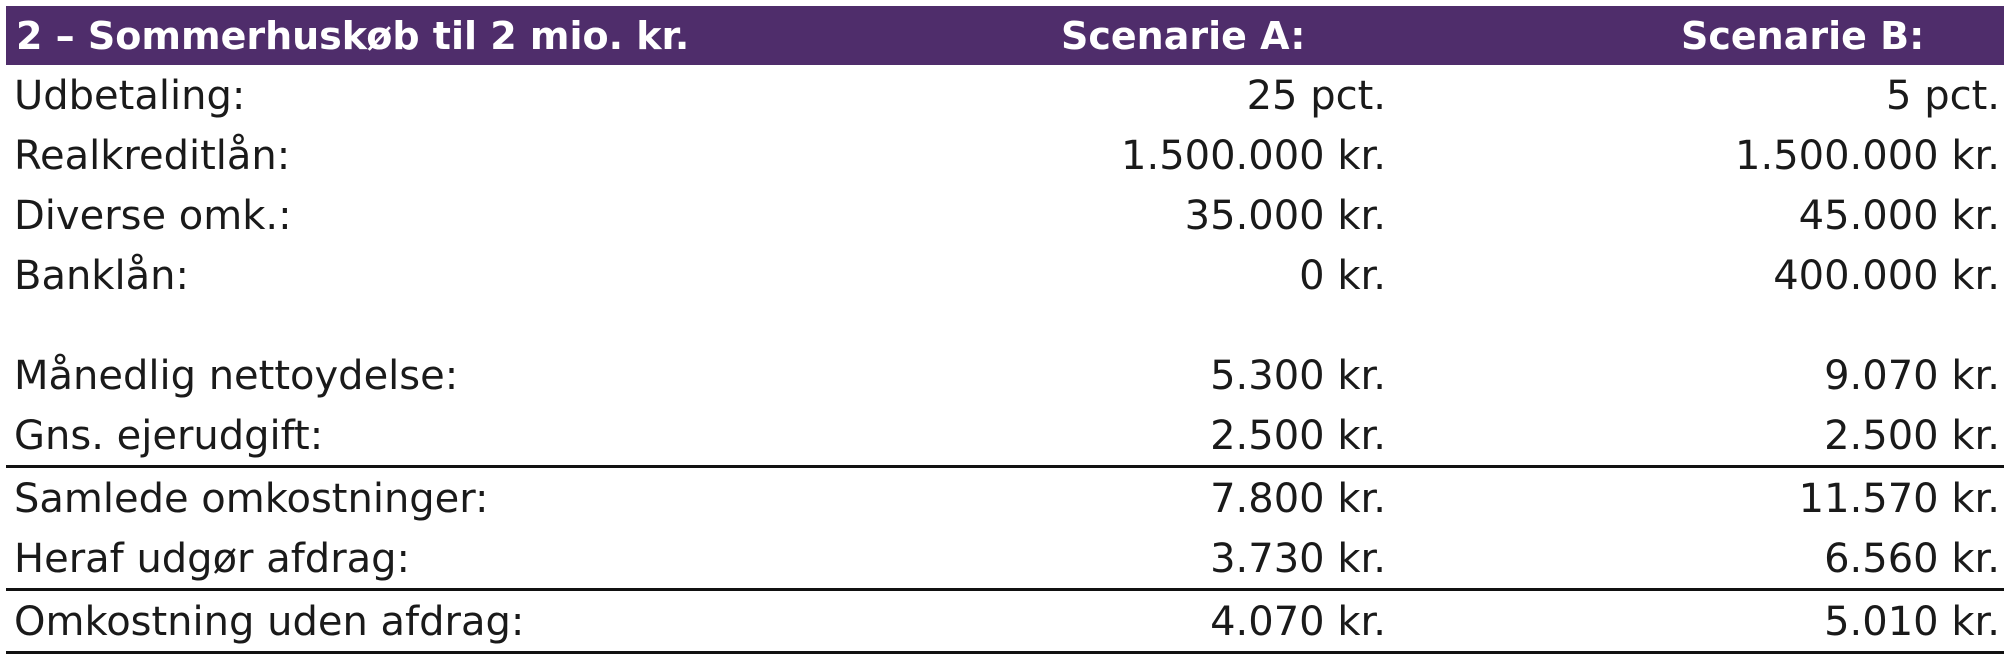  Describe the element at coordinates (236, 376) in the screenshot. I see `row-label: Månedlig nettoydelse:` at that location.